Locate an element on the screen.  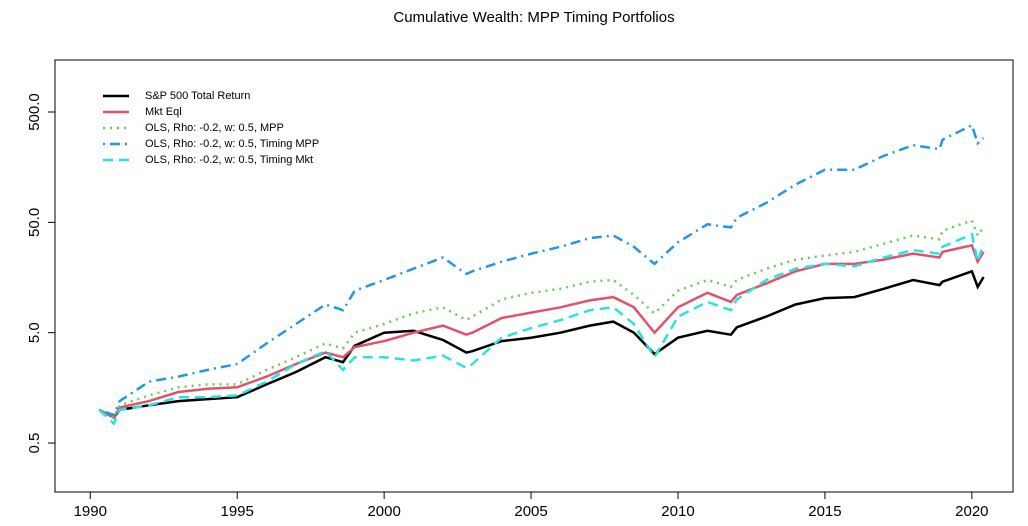
x-tick-label: 1995 is located at coordinates (237, 511).